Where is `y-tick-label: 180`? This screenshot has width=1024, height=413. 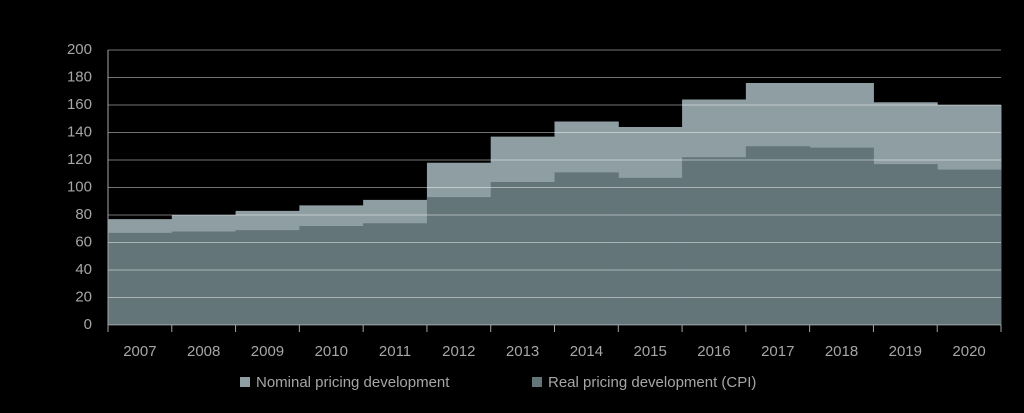
y-tick-label: 180 is located at coordinates (79, 76).